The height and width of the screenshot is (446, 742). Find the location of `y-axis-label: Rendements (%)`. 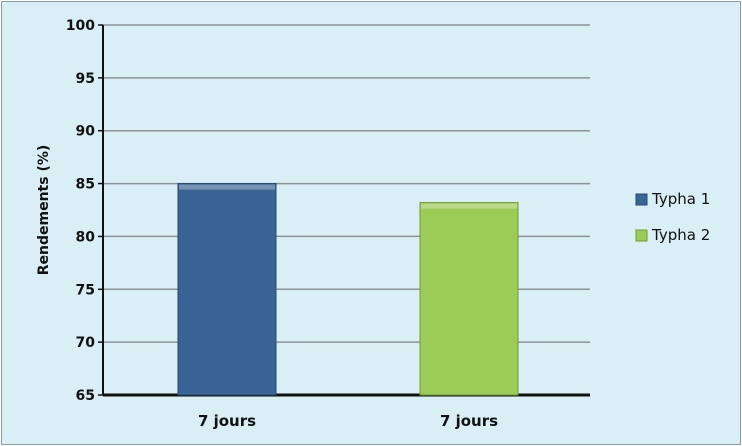

y-axis-label: Rendements (%) is located at coordinates (44, 210).